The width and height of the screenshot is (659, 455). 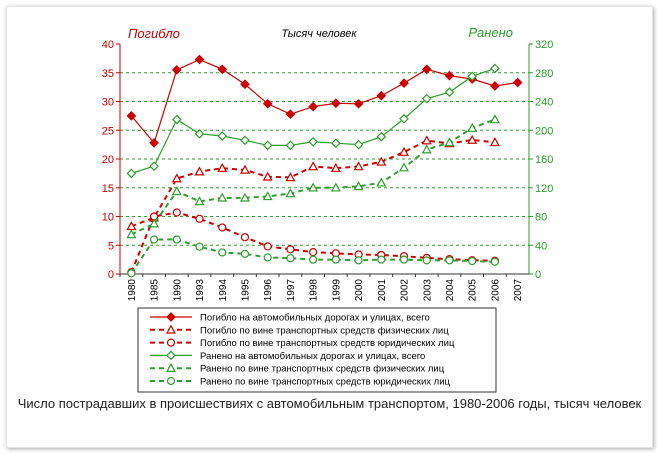 What do you see at coordinates (111, 275) in the screenshot?
I see `left-tick-label: 0` at bounding box center [111, 275].